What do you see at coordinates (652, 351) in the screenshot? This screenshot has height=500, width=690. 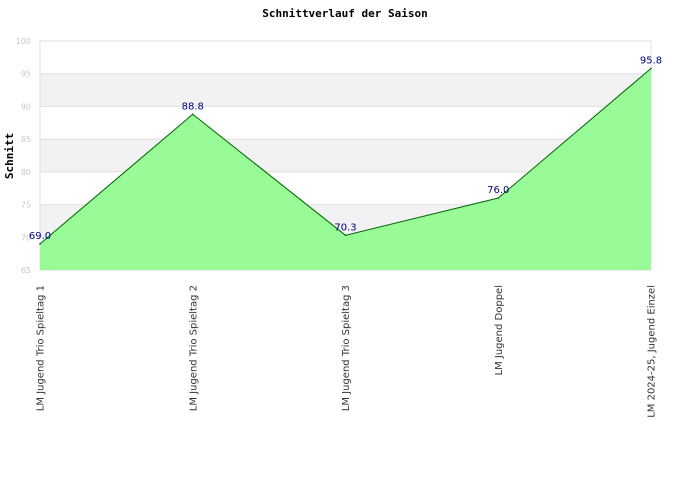 I see `x-tick-label: LM 2024-25, Jugend Einzel` at bounding box center [652, 351].